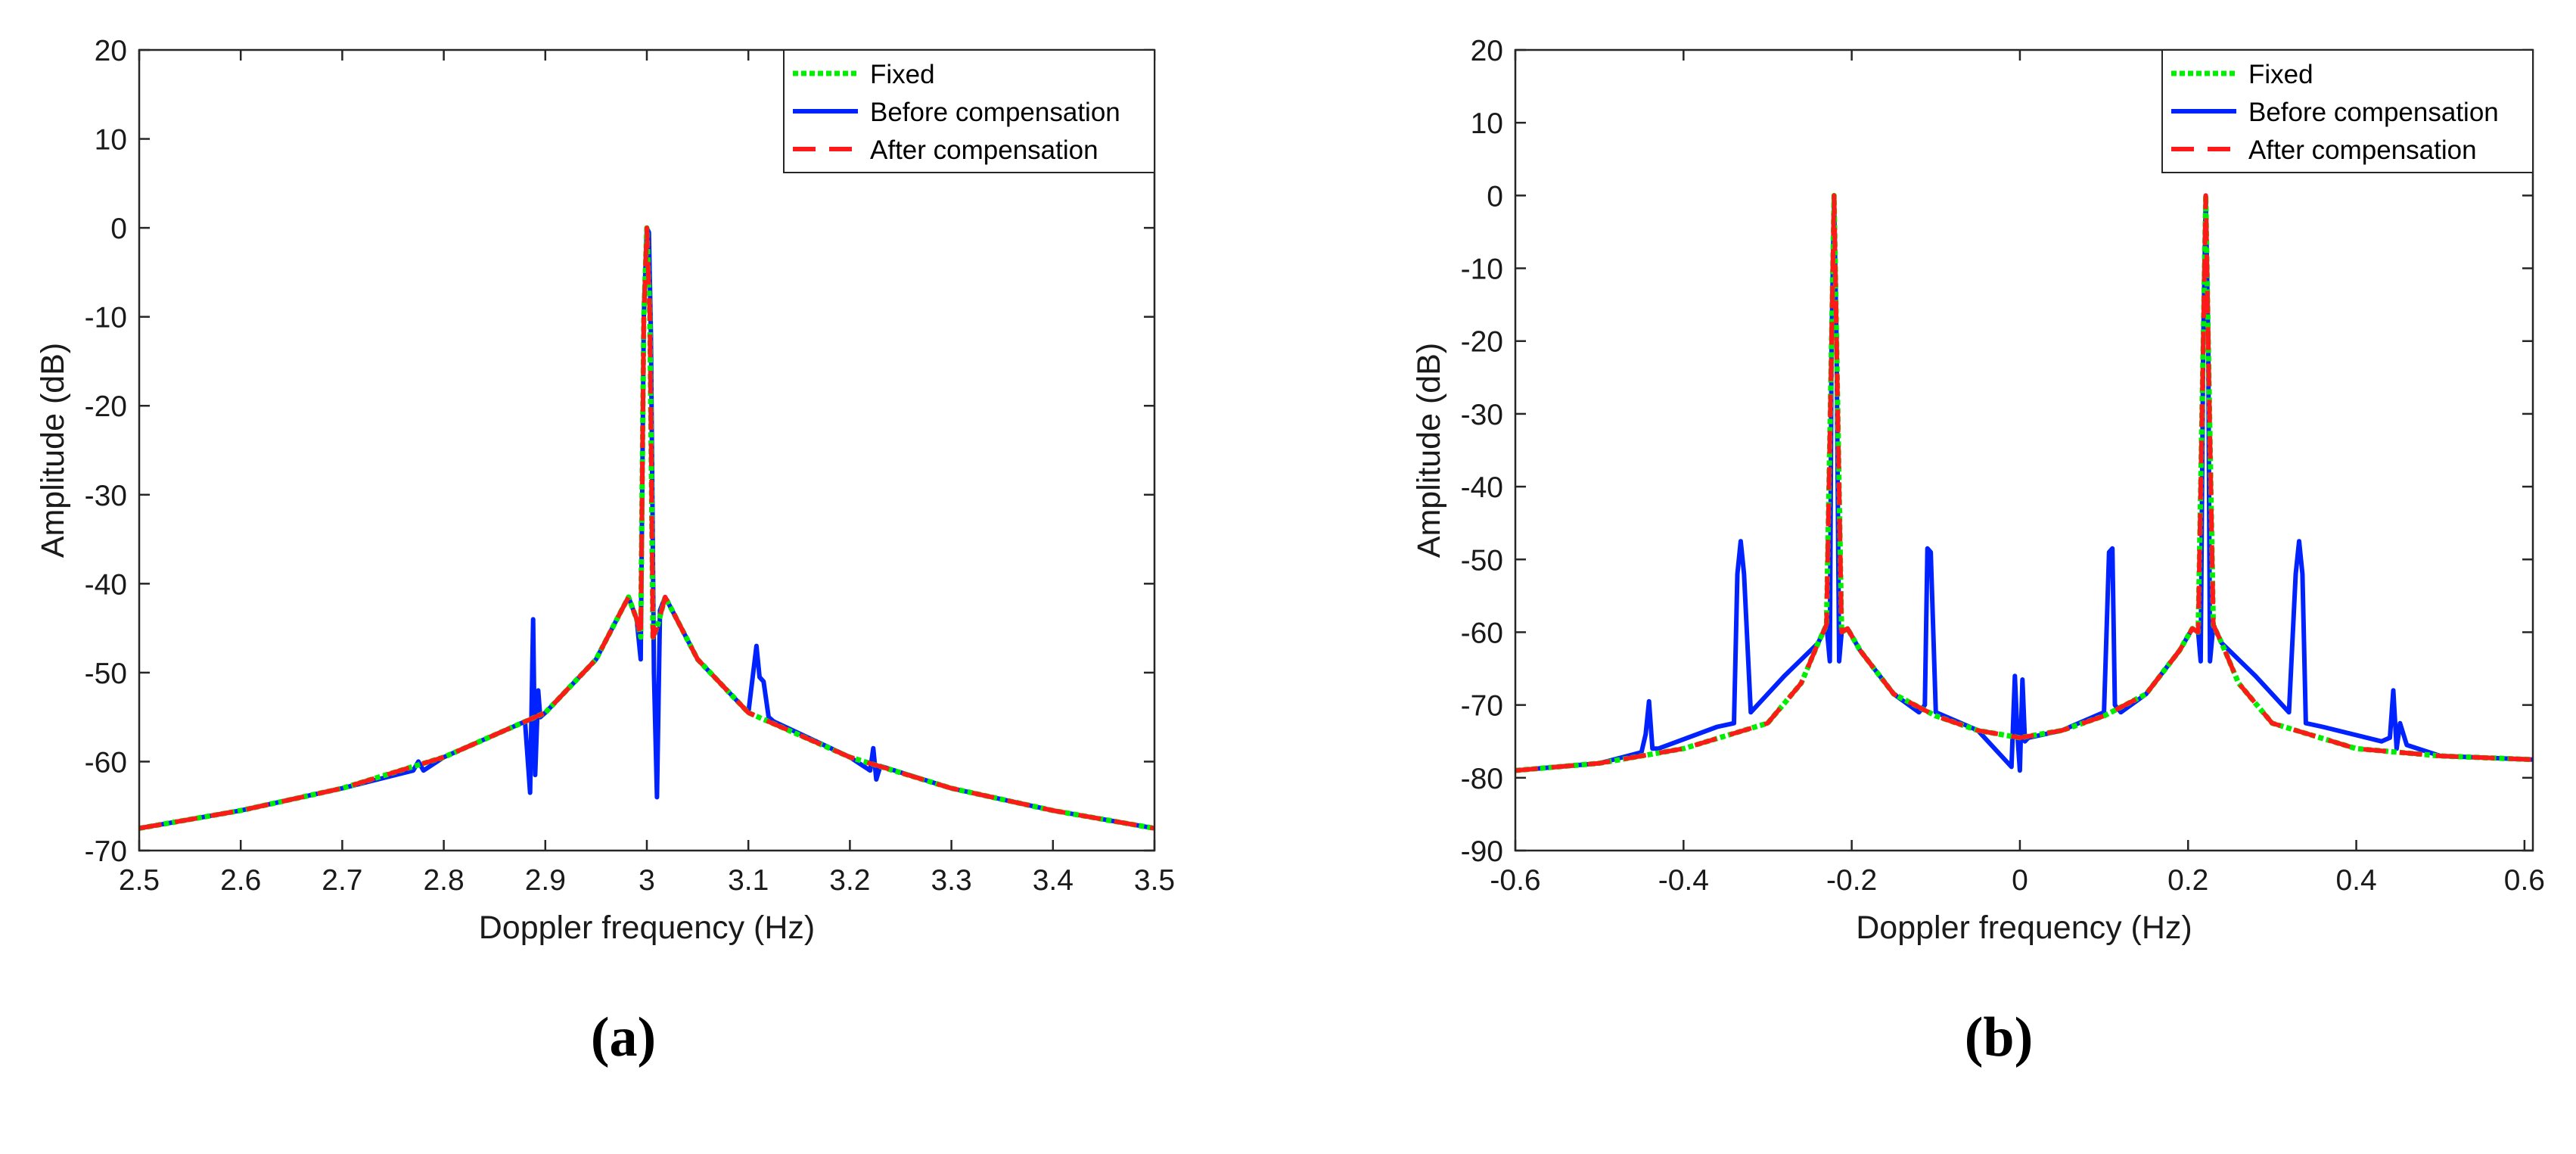 This screenshot has width=2576, height=1154. I want to click on x-tick-label: 3.2, so click(850, 881).